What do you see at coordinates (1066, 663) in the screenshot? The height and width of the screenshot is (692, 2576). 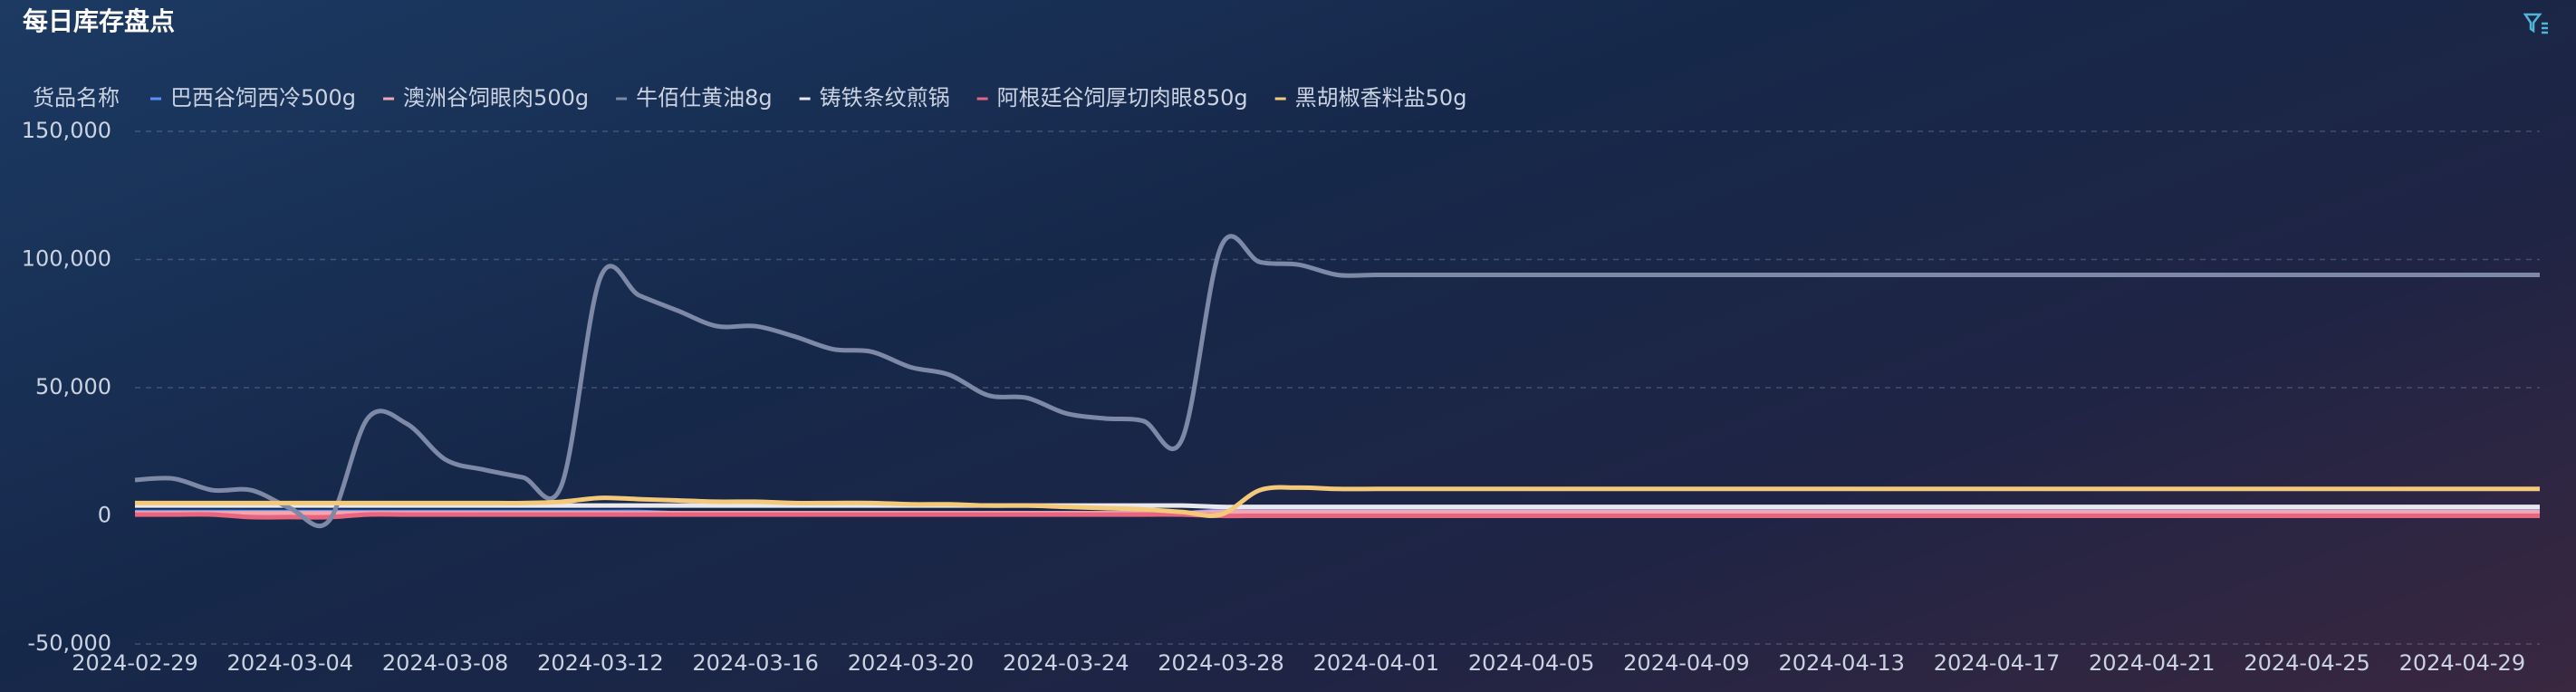 I see `x-tick-label: 2024-03-24` at bounding box center [1066, 663].